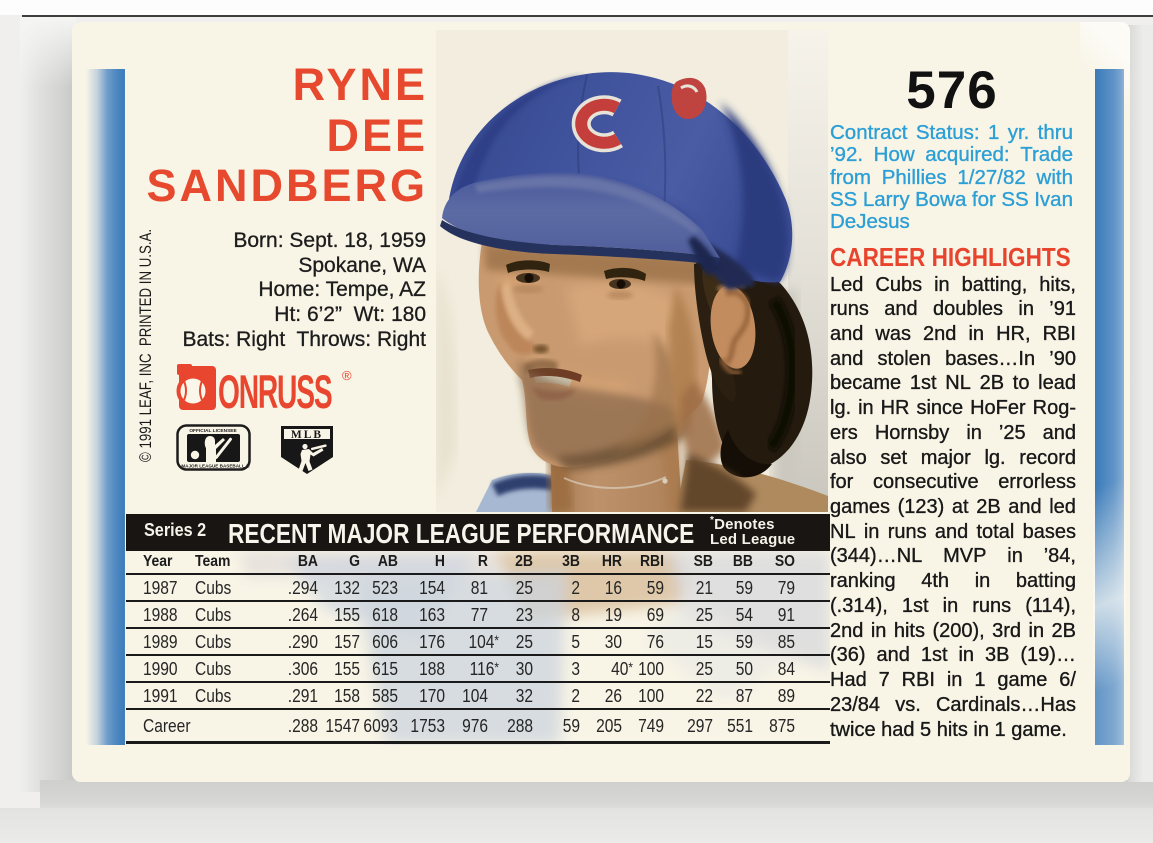 The height and width of the screenshot is (843, 1153). Describe the element at coordinates (213, 431) in the screenshot. I see `svg-text: OFFICIAL LICENSEE` at that location.